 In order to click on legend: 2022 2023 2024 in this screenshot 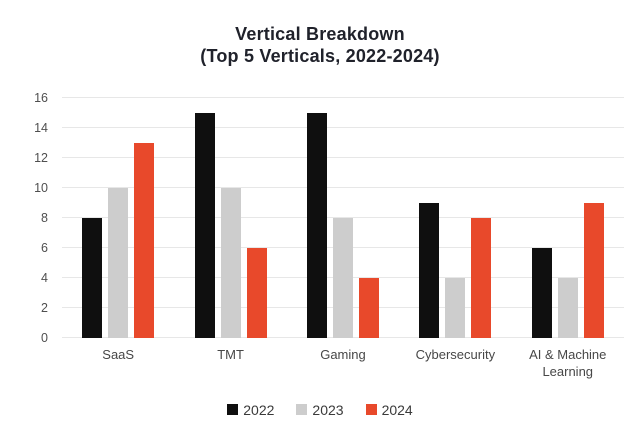, I will do `click(320, 410)`.